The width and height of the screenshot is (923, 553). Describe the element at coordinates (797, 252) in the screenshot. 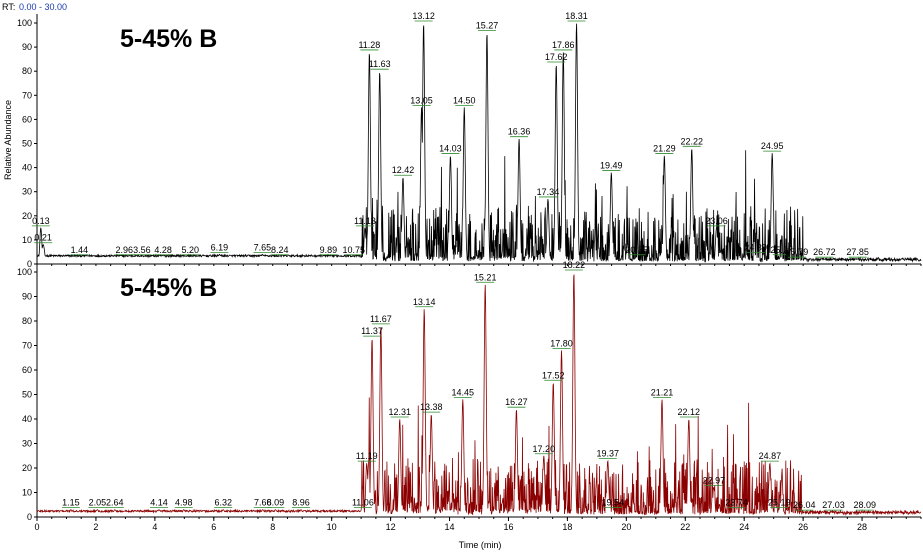

I see `peak-label: 25.79` at that location.